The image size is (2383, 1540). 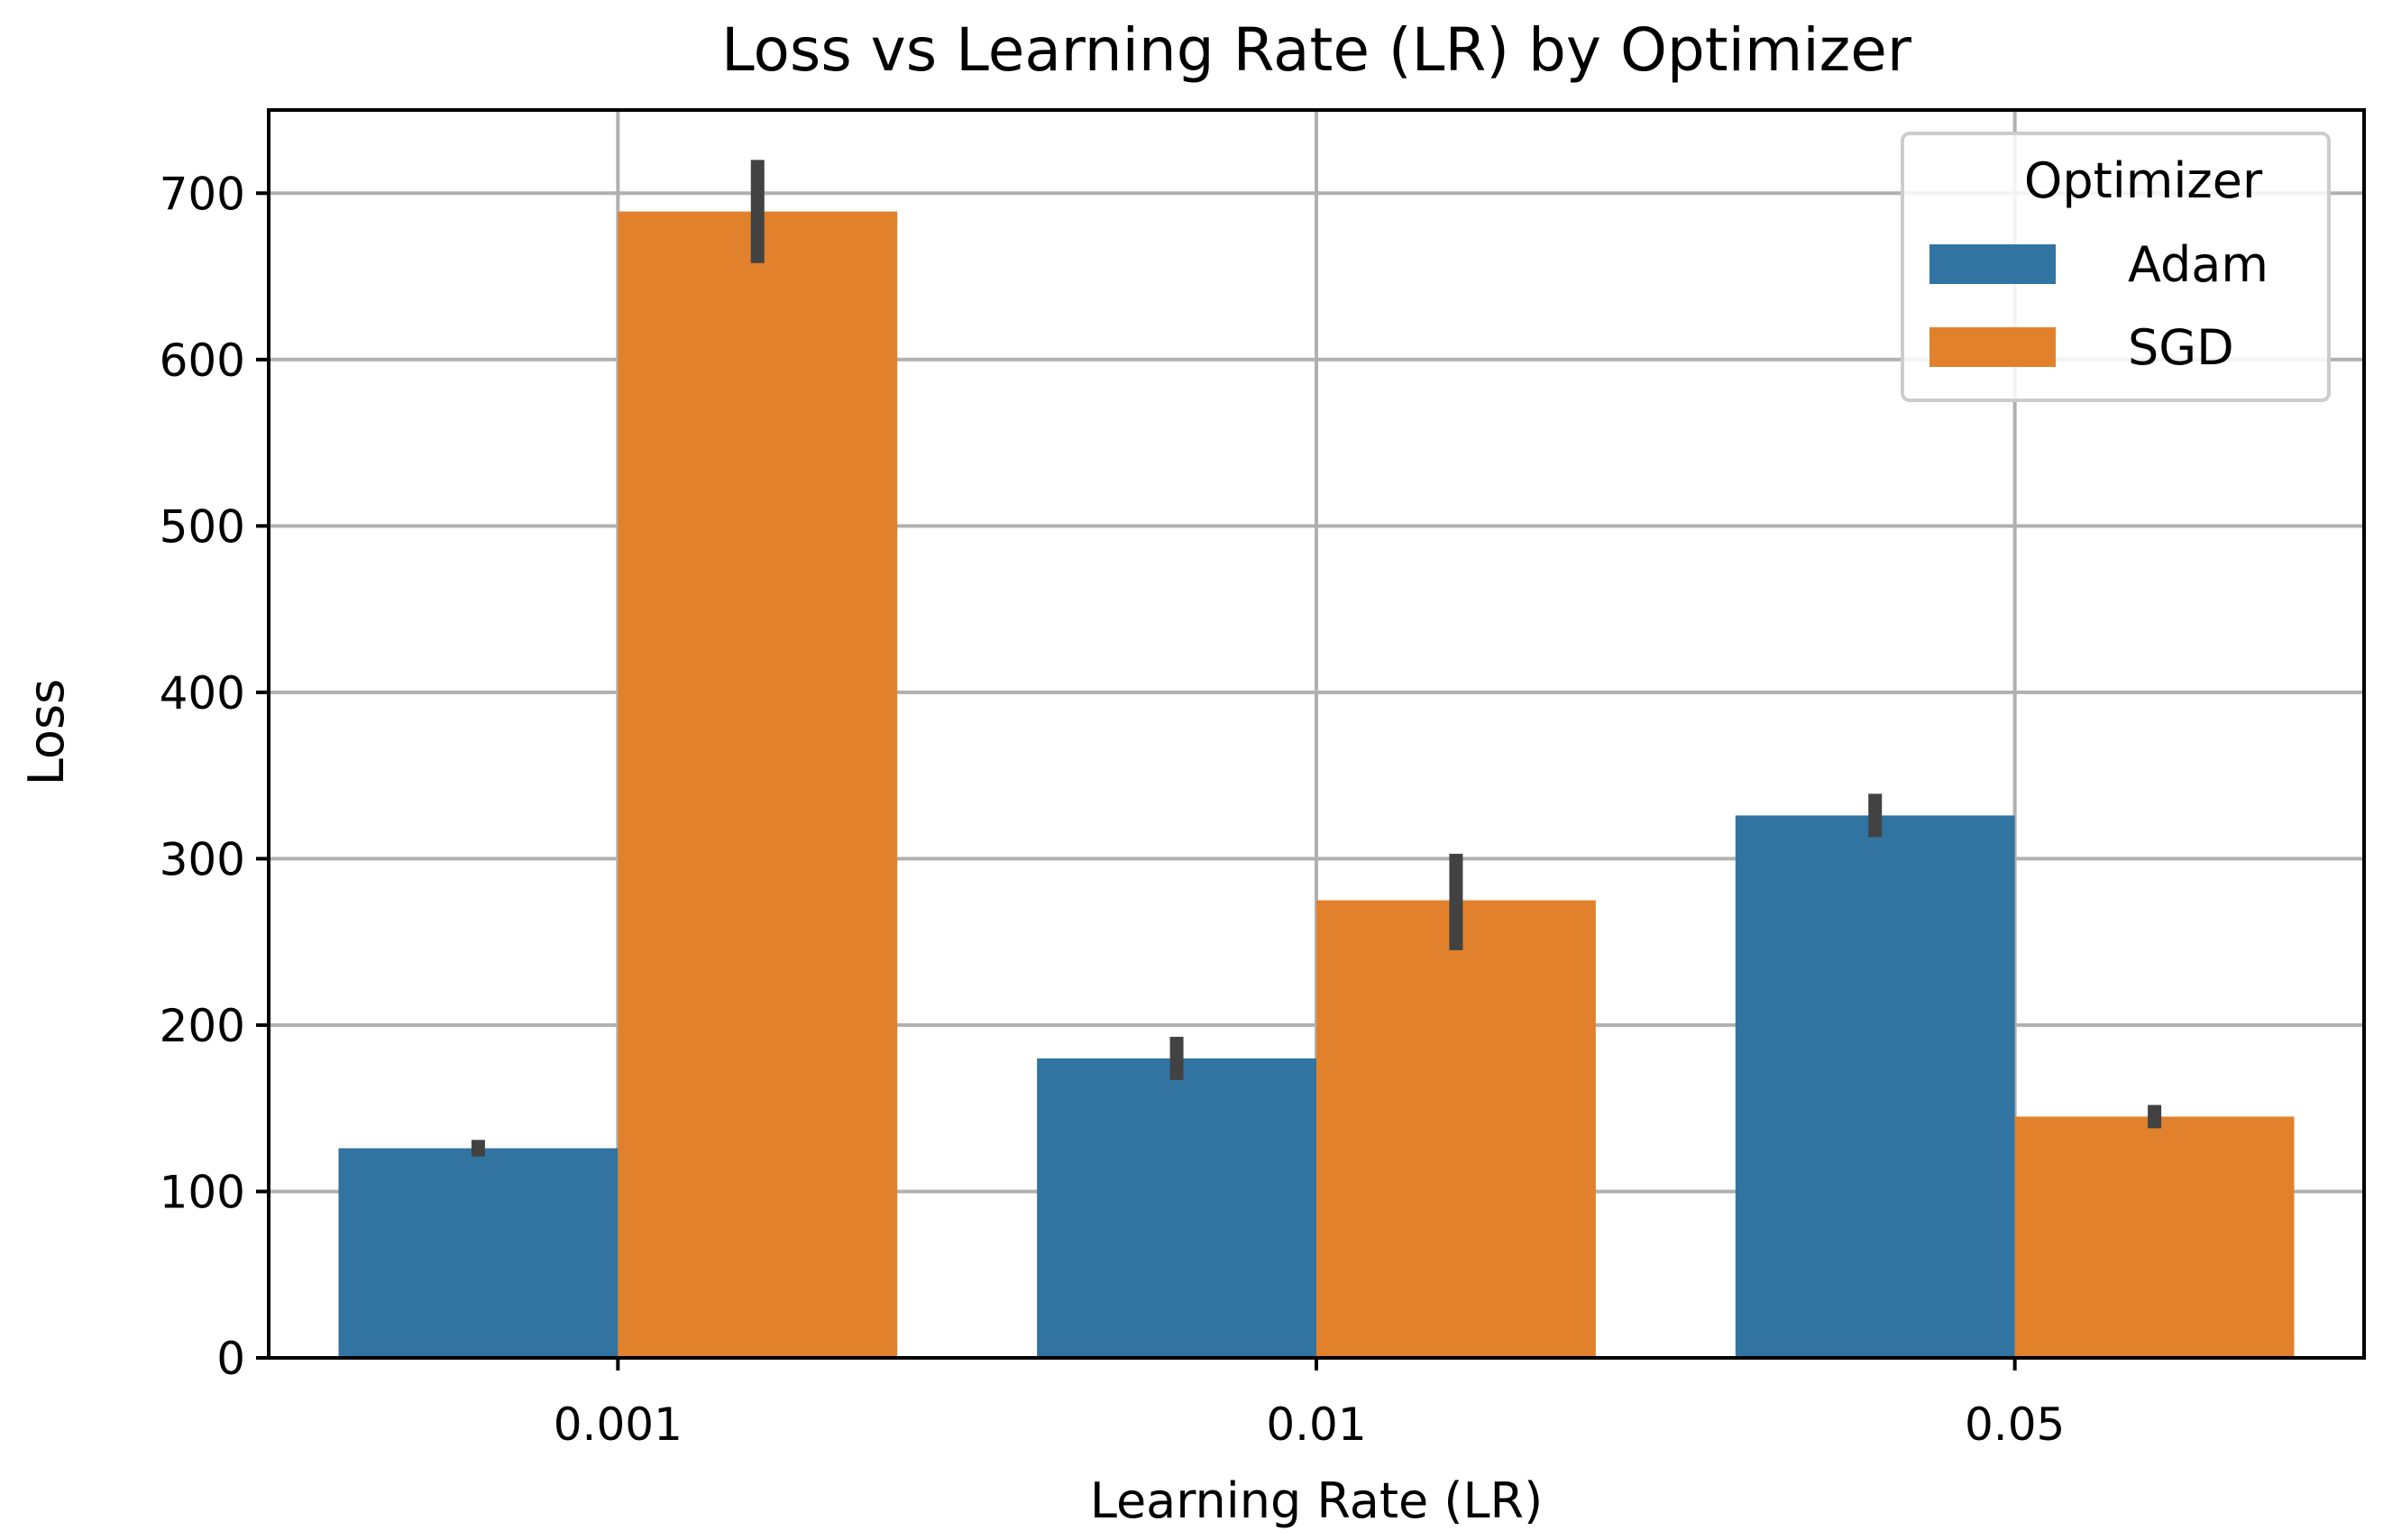 What do you see at coordinates (1317, 1500) in the screenshot?
I see `x-axis-label: Learning Rate (LR)` at bounding box center [1317, 1500].